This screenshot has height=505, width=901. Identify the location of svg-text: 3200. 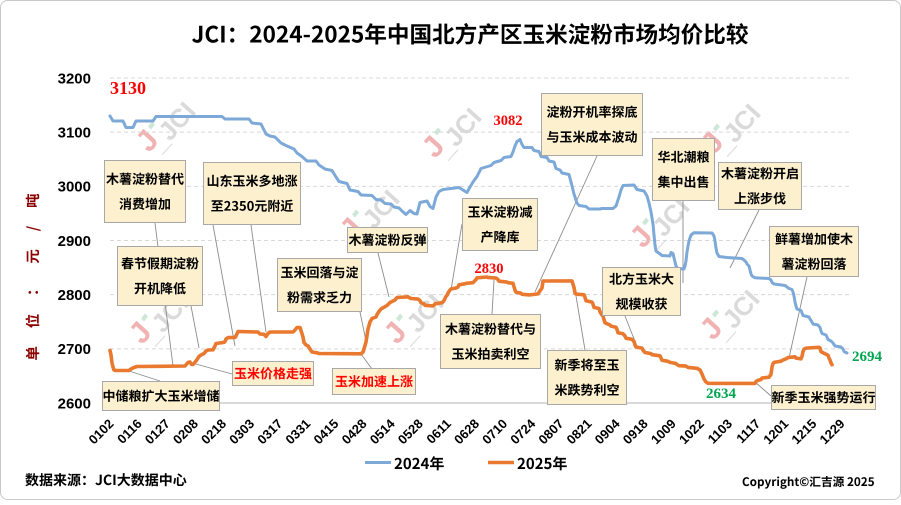
(74, 78).